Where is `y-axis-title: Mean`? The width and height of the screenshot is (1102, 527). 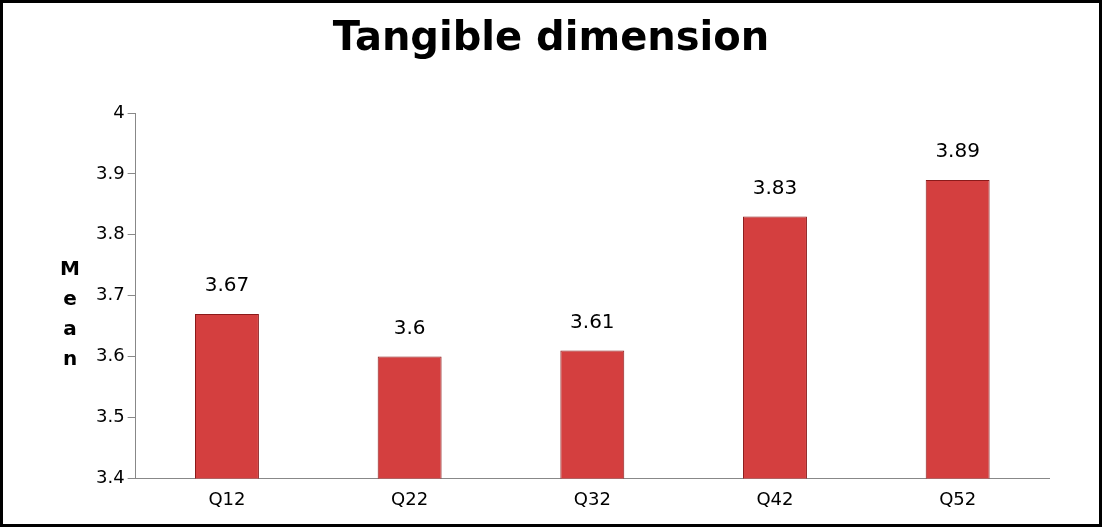 y-axis-title: Mean is located at coordinates (70, 313).